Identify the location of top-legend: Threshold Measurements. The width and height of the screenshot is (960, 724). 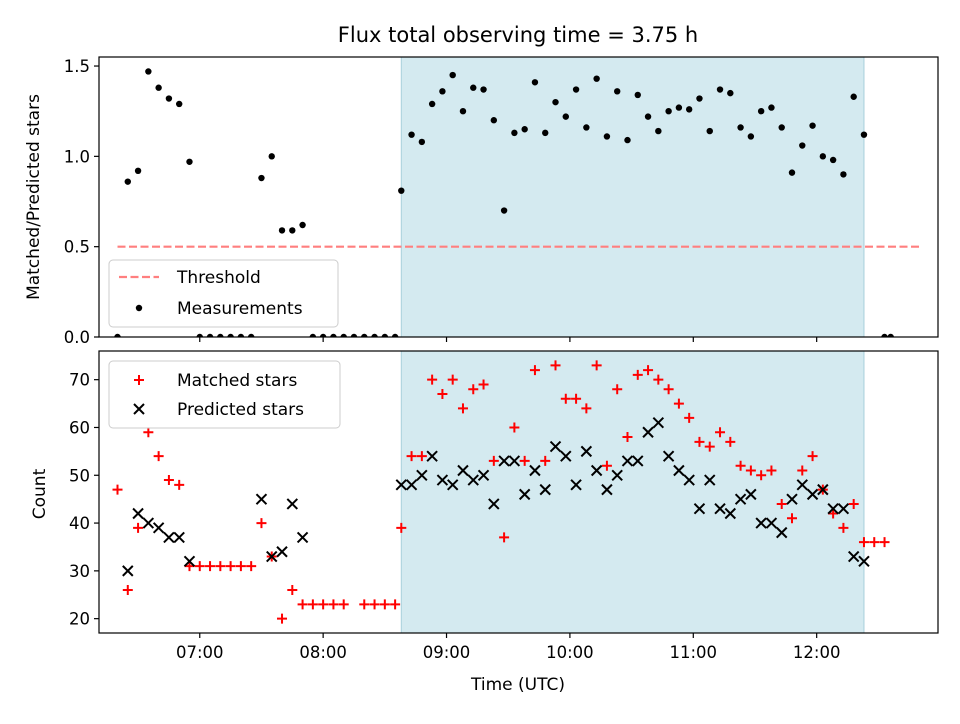
(223, 293).